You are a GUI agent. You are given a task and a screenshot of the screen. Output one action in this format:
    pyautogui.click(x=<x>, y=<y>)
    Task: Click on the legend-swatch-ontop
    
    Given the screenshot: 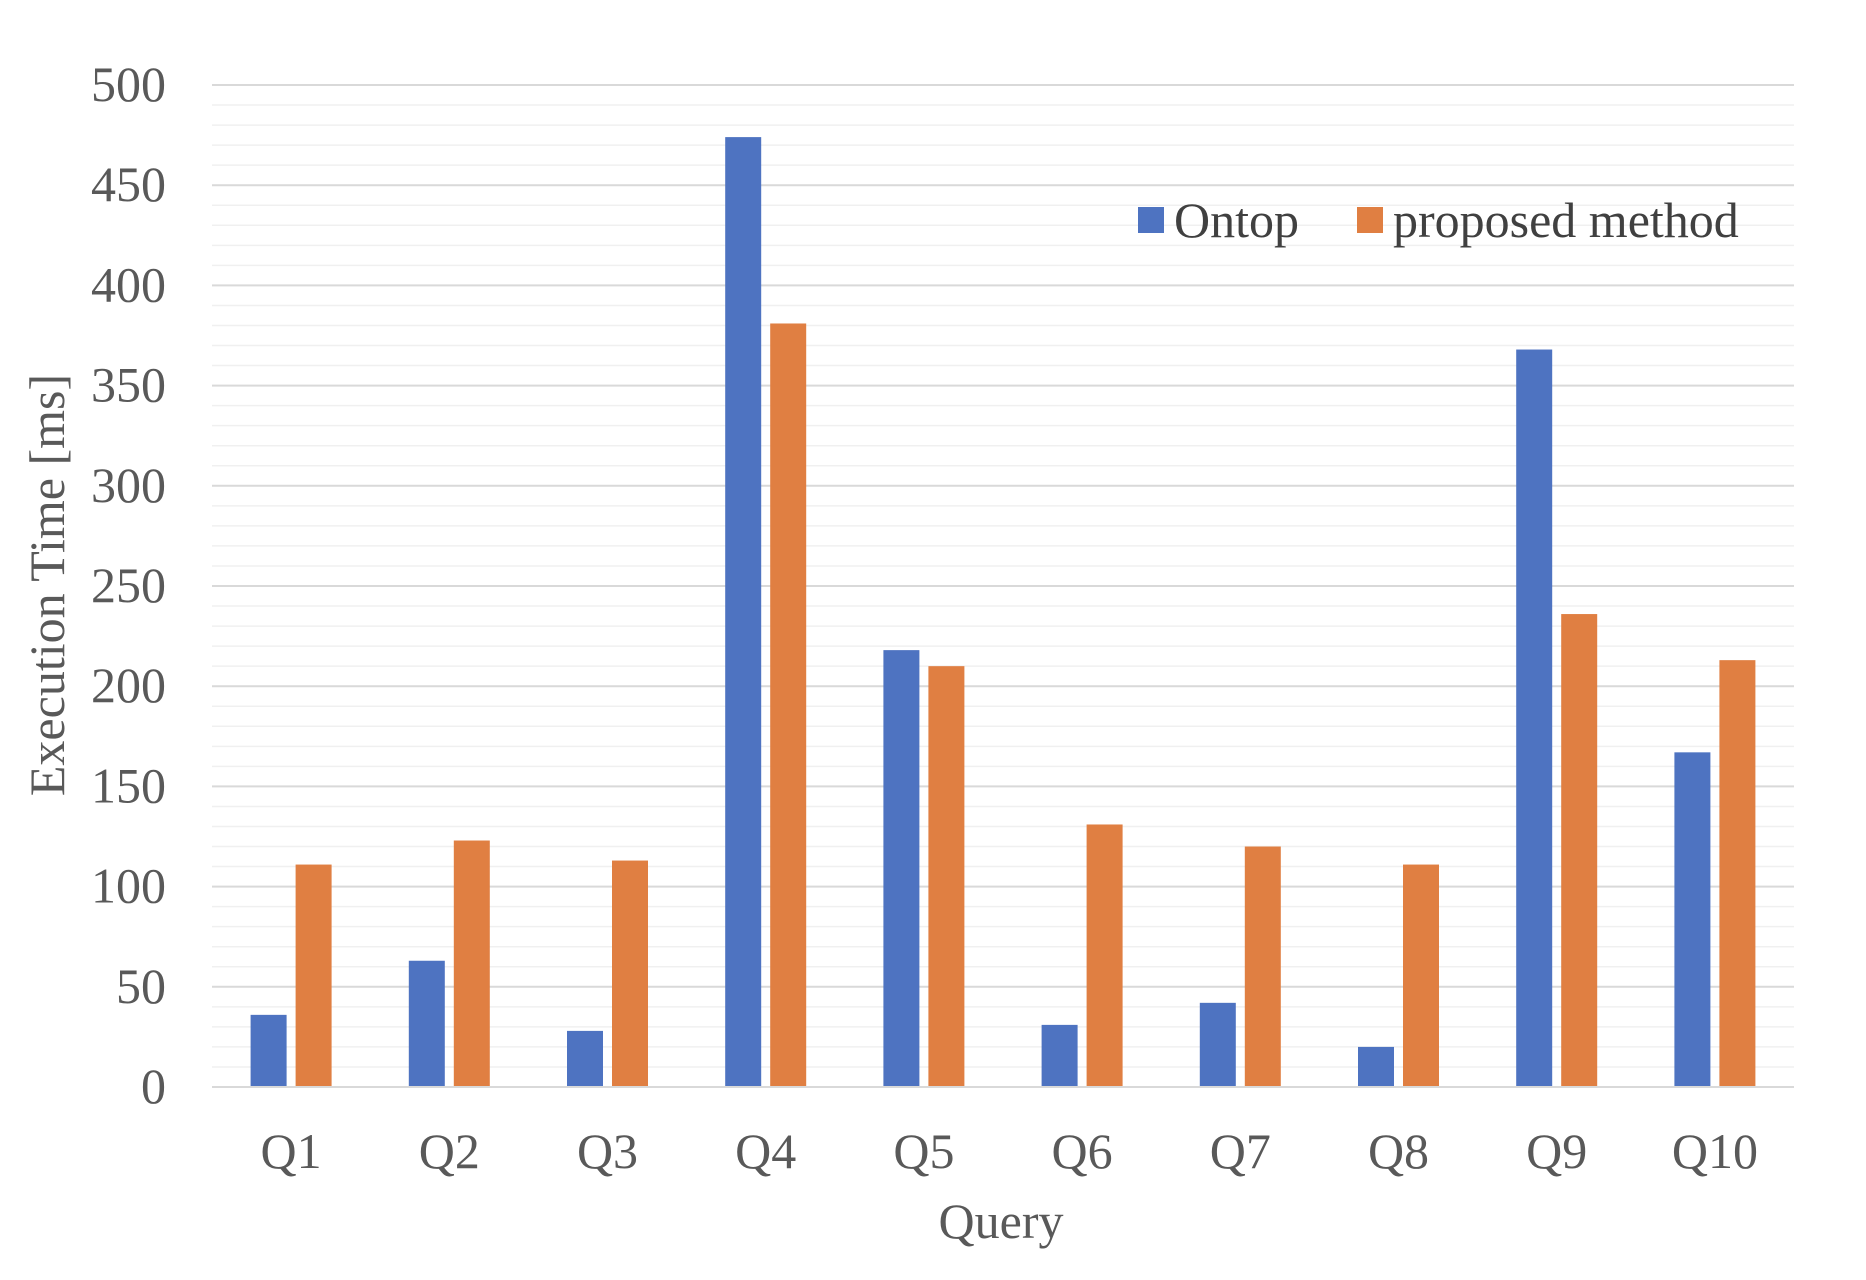 What is the action you would take?
    pyautogui.click(x=1151, y=220)
    